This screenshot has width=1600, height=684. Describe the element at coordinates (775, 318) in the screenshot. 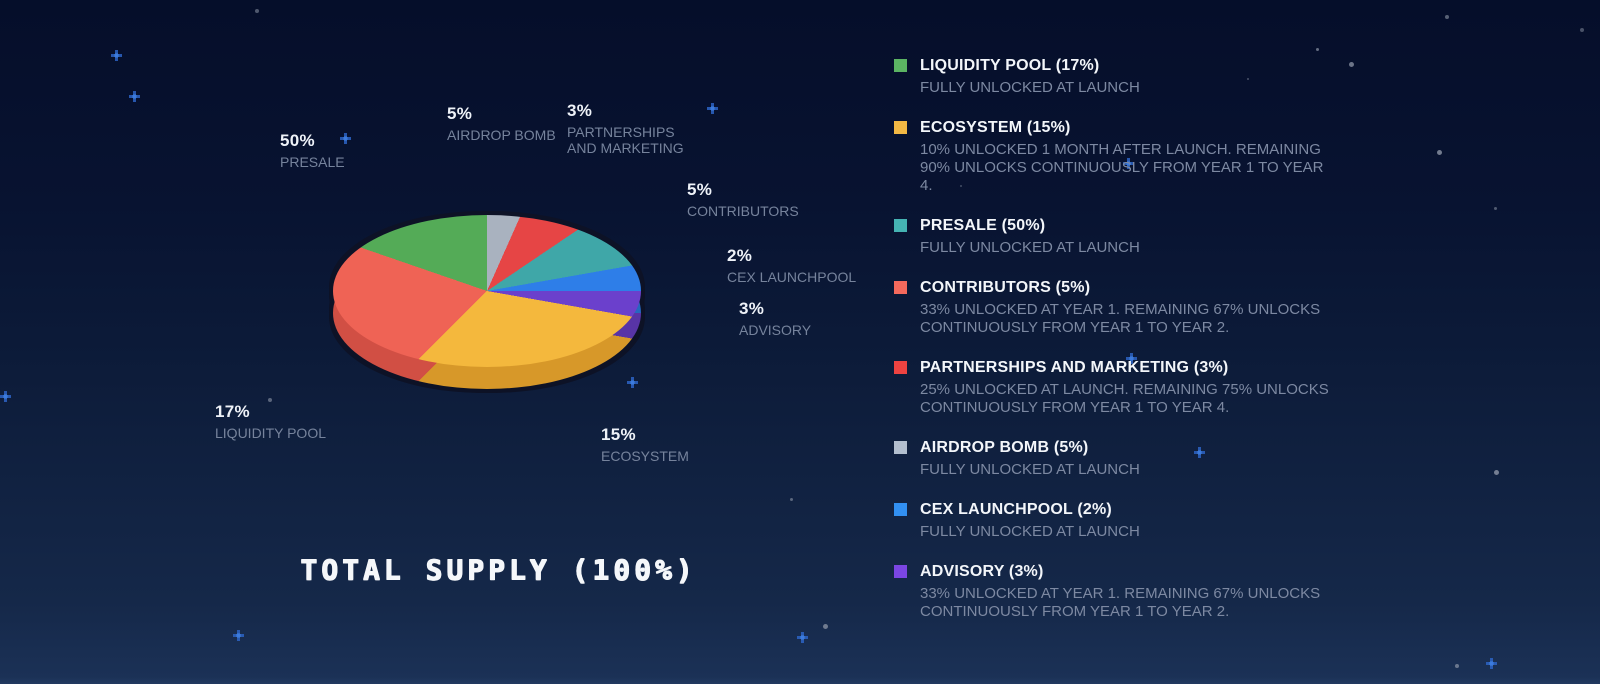

I see `pie-callout: 3% ADVISORY` at that location.